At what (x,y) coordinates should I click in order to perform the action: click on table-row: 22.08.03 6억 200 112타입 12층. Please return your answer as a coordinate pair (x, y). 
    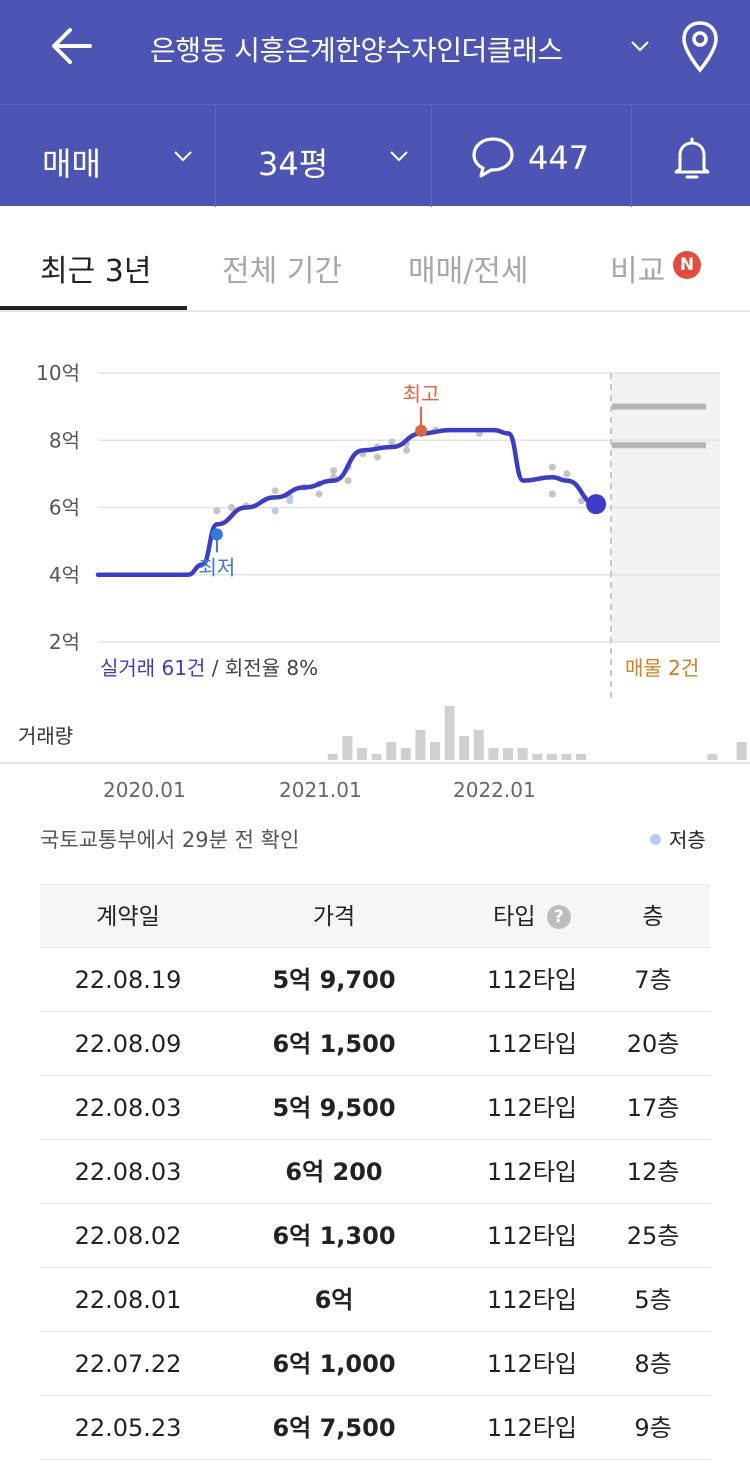
    Looking at the image, I should click on (375, 1172).